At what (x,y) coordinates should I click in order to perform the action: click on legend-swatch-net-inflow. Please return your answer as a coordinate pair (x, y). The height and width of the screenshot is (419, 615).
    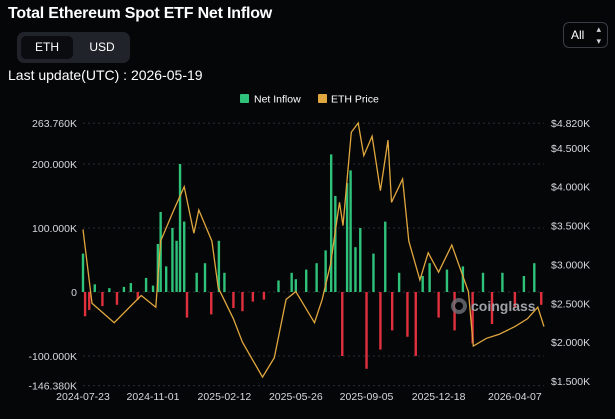
    Looking at the image, I should click on (244, 98).